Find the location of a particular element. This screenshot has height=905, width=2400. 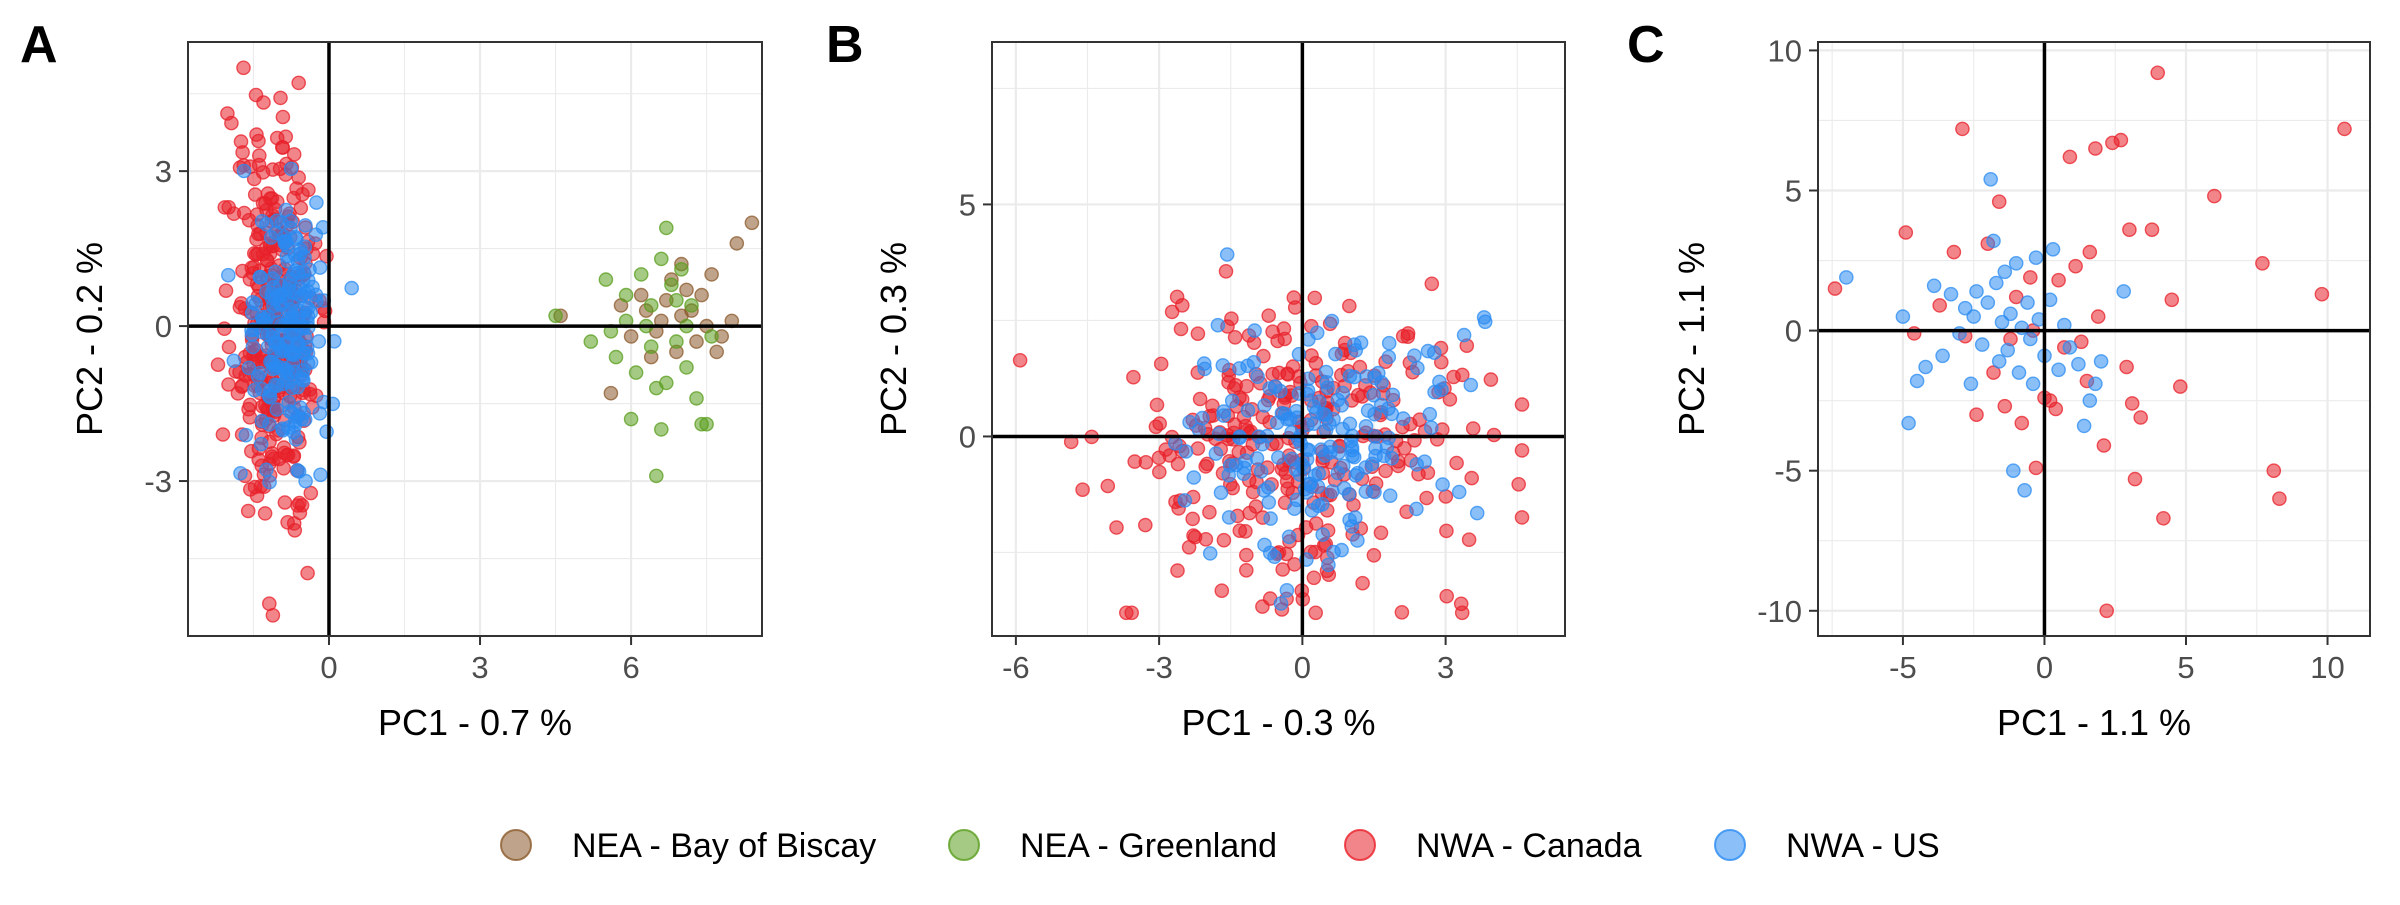

panel-c-x-tick-label: -5 is located at coordinates (1903, 667).